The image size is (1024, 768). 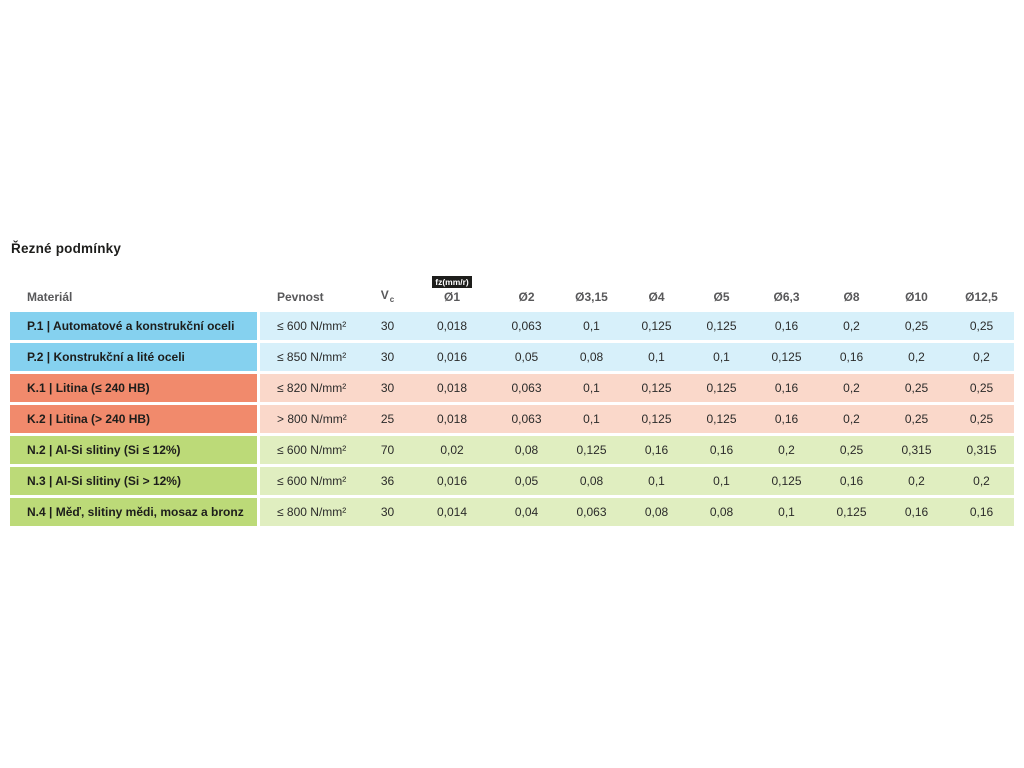 I want to click on vc-cell: 25, so click(x=387, y=419).